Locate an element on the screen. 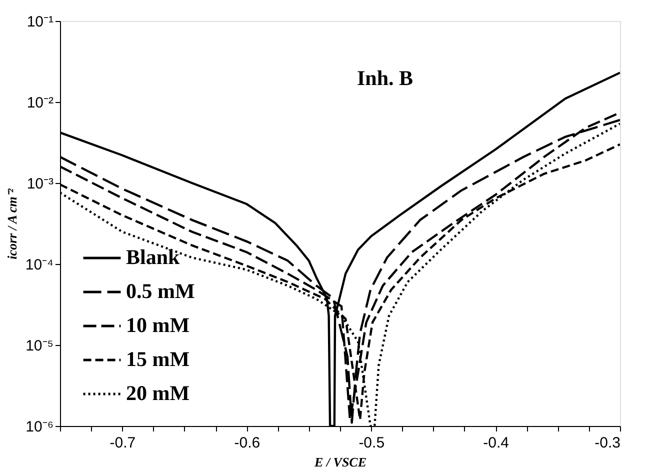  y-tick-label: 10⁻⁶ is located at coordinates (40, 427).